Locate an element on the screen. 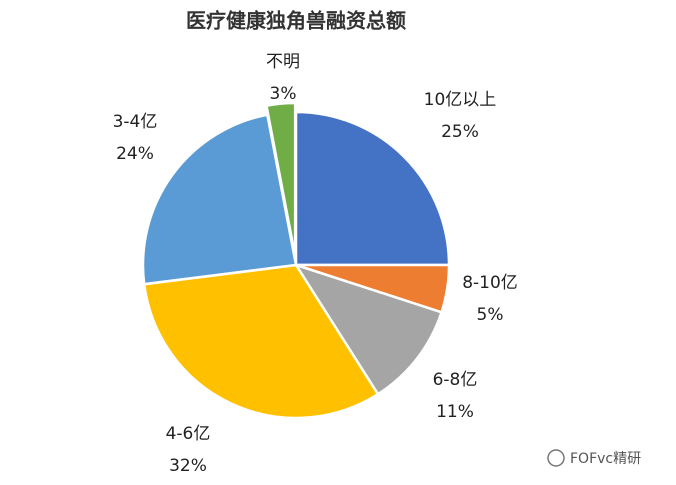 The height and width of the screenshot is (485, 676). chart-title: 医疗健康独角兽融资总额 is located at coordinates (296, 21).